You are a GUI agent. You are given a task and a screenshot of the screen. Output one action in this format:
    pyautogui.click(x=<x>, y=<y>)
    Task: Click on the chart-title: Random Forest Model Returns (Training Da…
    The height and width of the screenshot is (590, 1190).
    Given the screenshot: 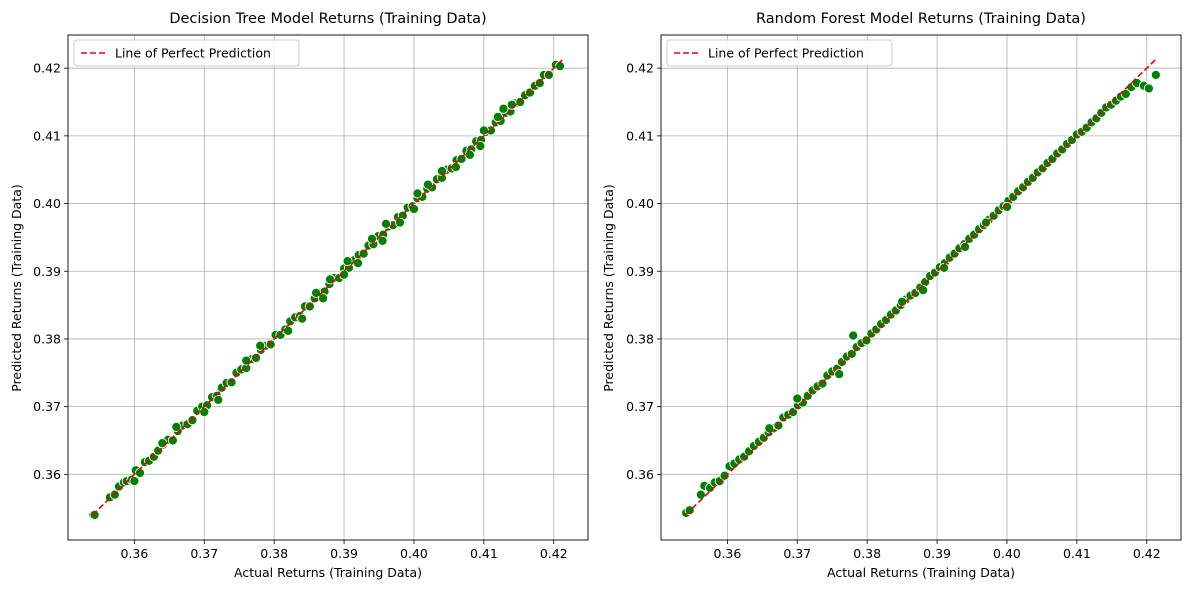 What is the action you would take?
    pyautogui.click(x=921, y=19)
    